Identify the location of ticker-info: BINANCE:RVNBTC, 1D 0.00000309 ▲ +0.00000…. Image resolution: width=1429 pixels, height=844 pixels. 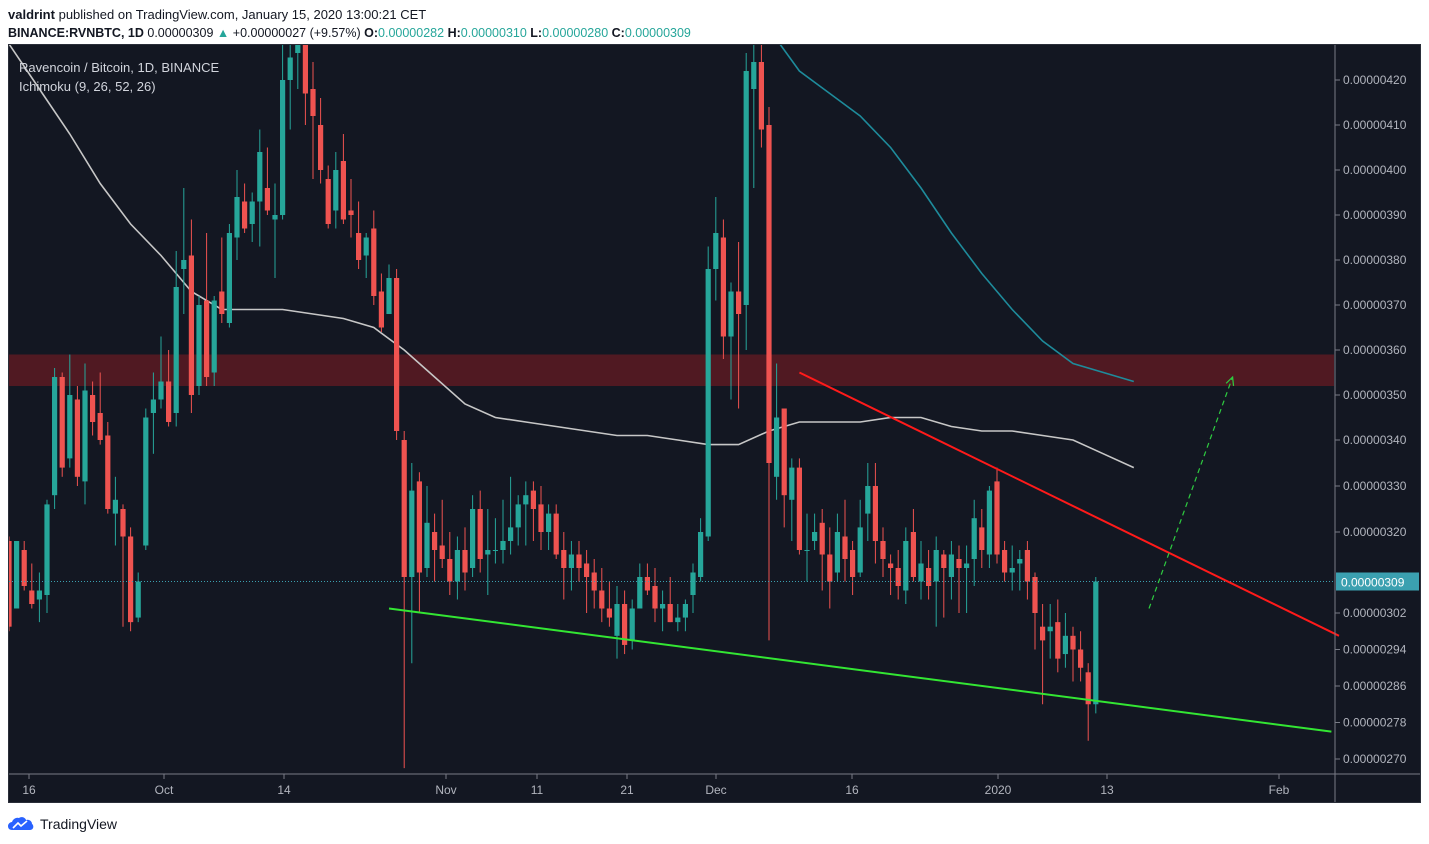
(349, 33).